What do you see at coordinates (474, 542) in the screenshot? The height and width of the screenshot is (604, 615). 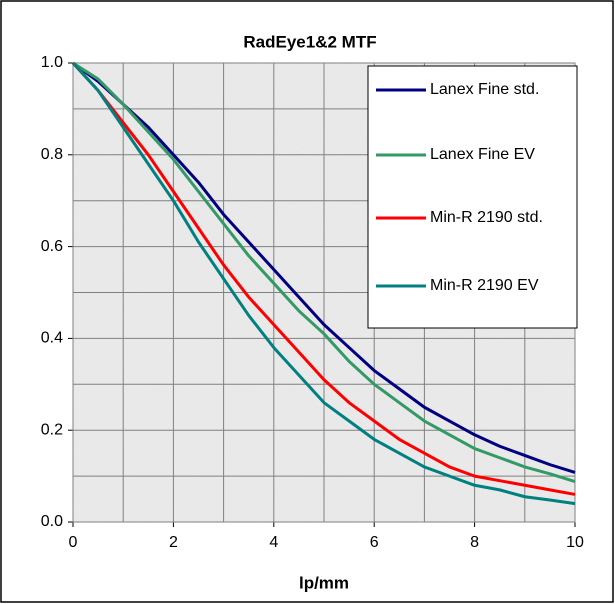 I see `x-tick-label: 8` at bounding box center [474, 542].